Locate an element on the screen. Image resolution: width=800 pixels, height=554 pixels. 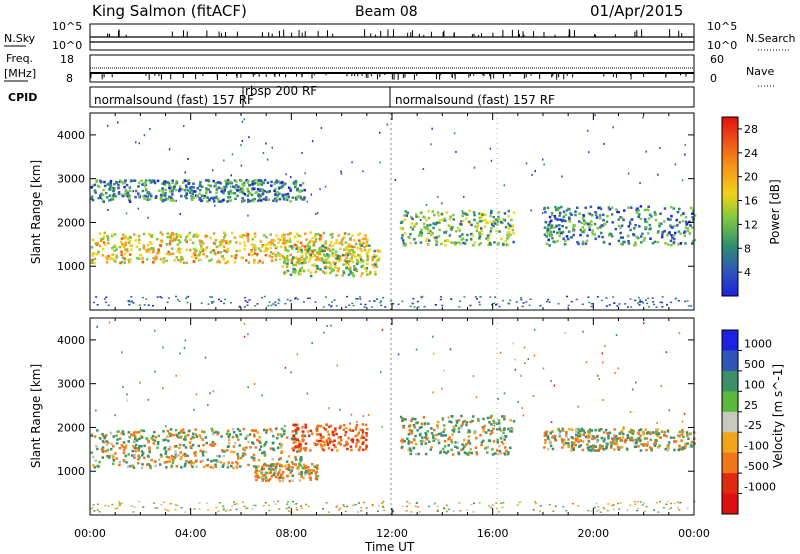
velocity-colorbar-step is located at coordinates (730, 443).